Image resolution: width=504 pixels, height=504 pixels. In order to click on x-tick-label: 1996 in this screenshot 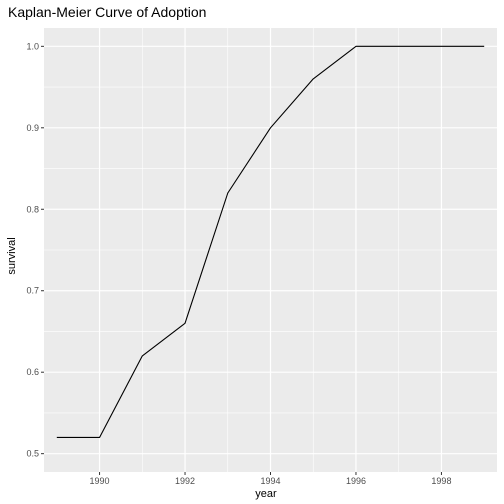, I will do `click(356, 481)`.